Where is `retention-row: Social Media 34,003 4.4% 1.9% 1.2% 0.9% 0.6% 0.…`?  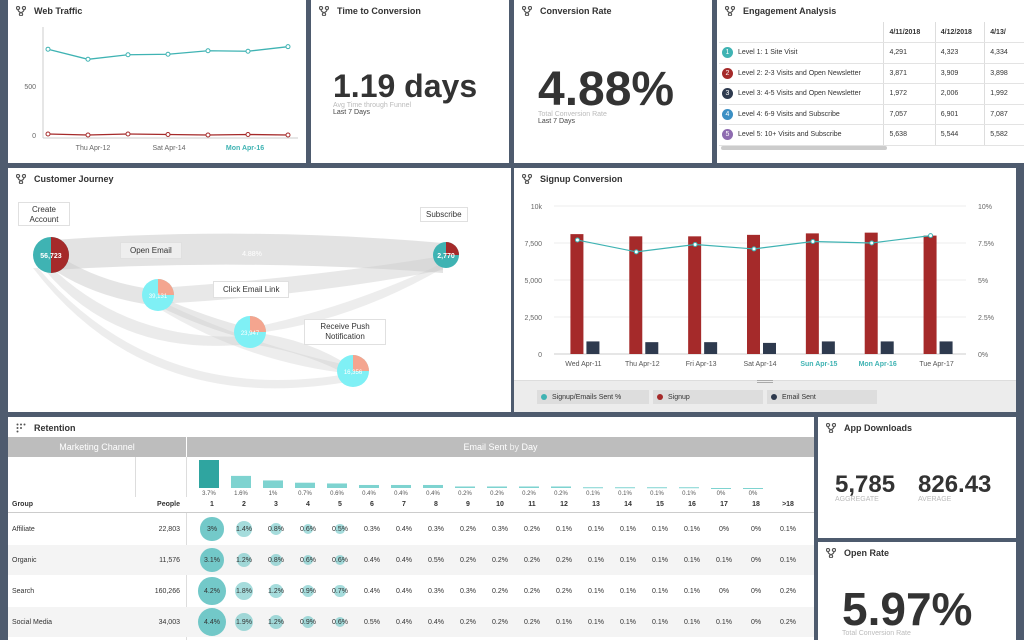 retention-row: Social Media 34,003 4.4% 1.9% 1.2% 0.9% 0.6% 0.… is located at coordinates (411, 622).